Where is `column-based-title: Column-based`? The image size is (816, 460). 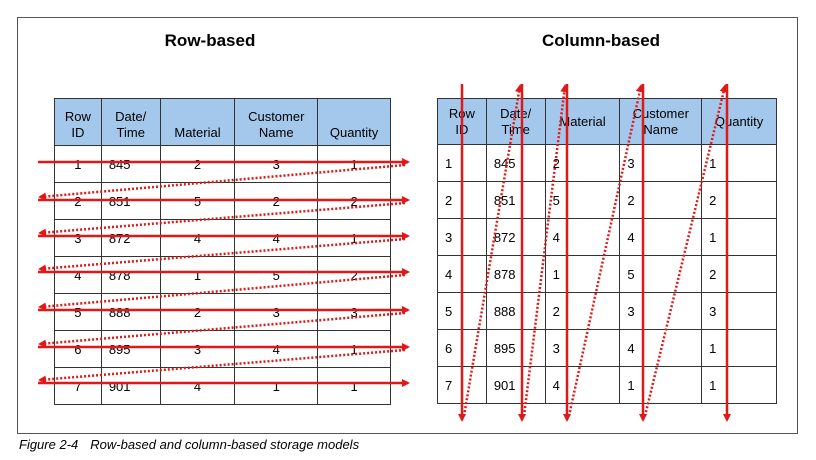 column-based-title: Column-based is located at coordinates (601, 40).